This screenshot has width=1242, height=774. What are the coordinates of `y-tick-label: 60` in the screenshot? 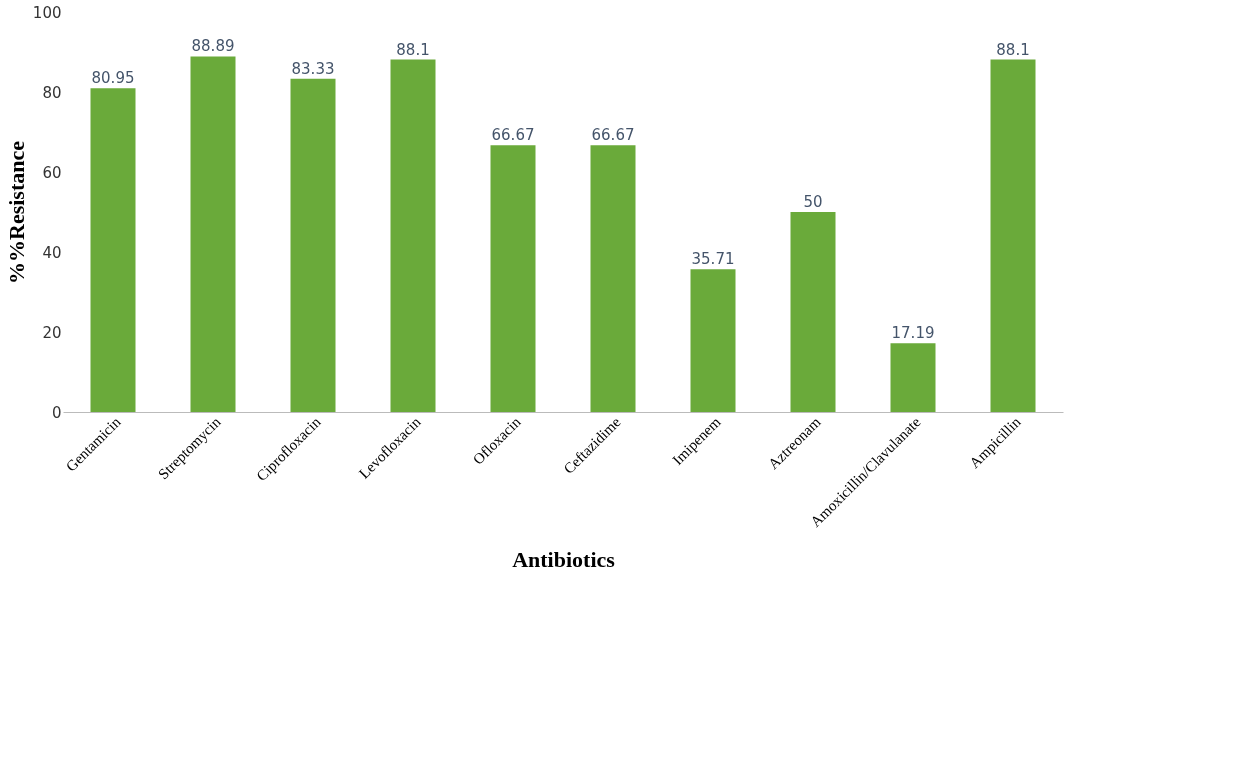 It's located at (52, 172).